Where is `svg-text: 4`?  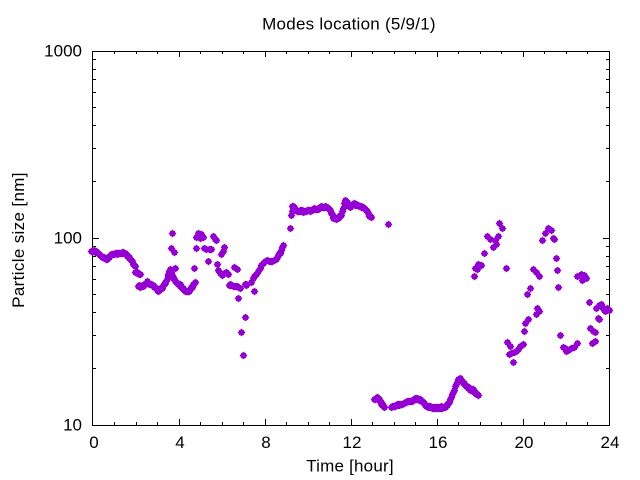 svg-text: 4 is located at coordinates (179, 442).